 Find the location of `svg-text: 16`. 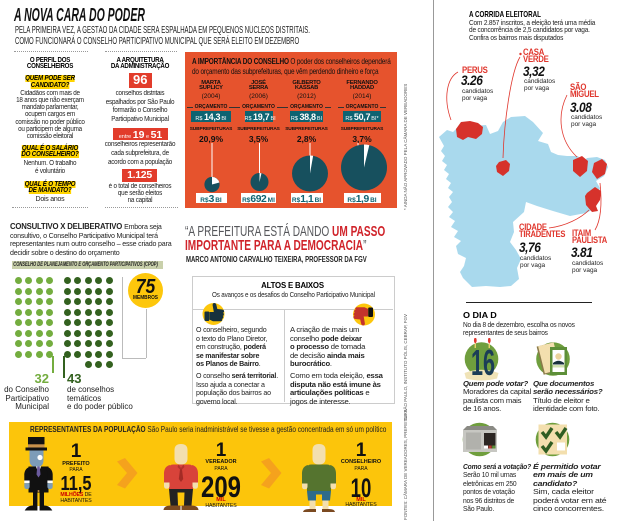

svg-text: 16 is located at coordinates (483, 362).